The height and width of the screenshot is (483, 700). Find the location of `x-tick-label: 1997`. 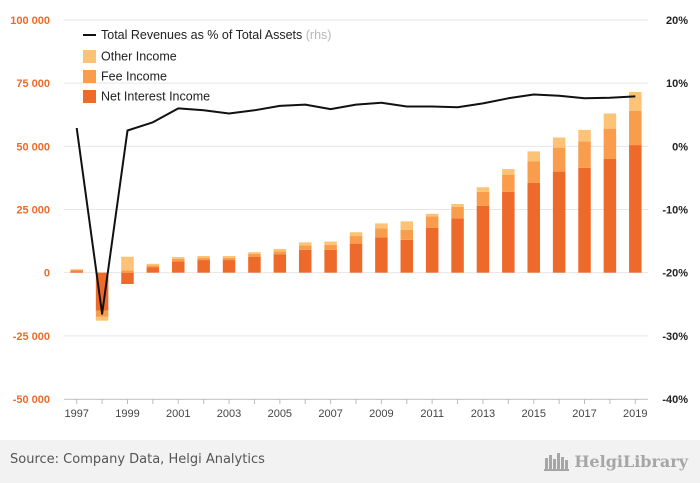

x-tick-label: 1997 is located at coordinates (76, 414).